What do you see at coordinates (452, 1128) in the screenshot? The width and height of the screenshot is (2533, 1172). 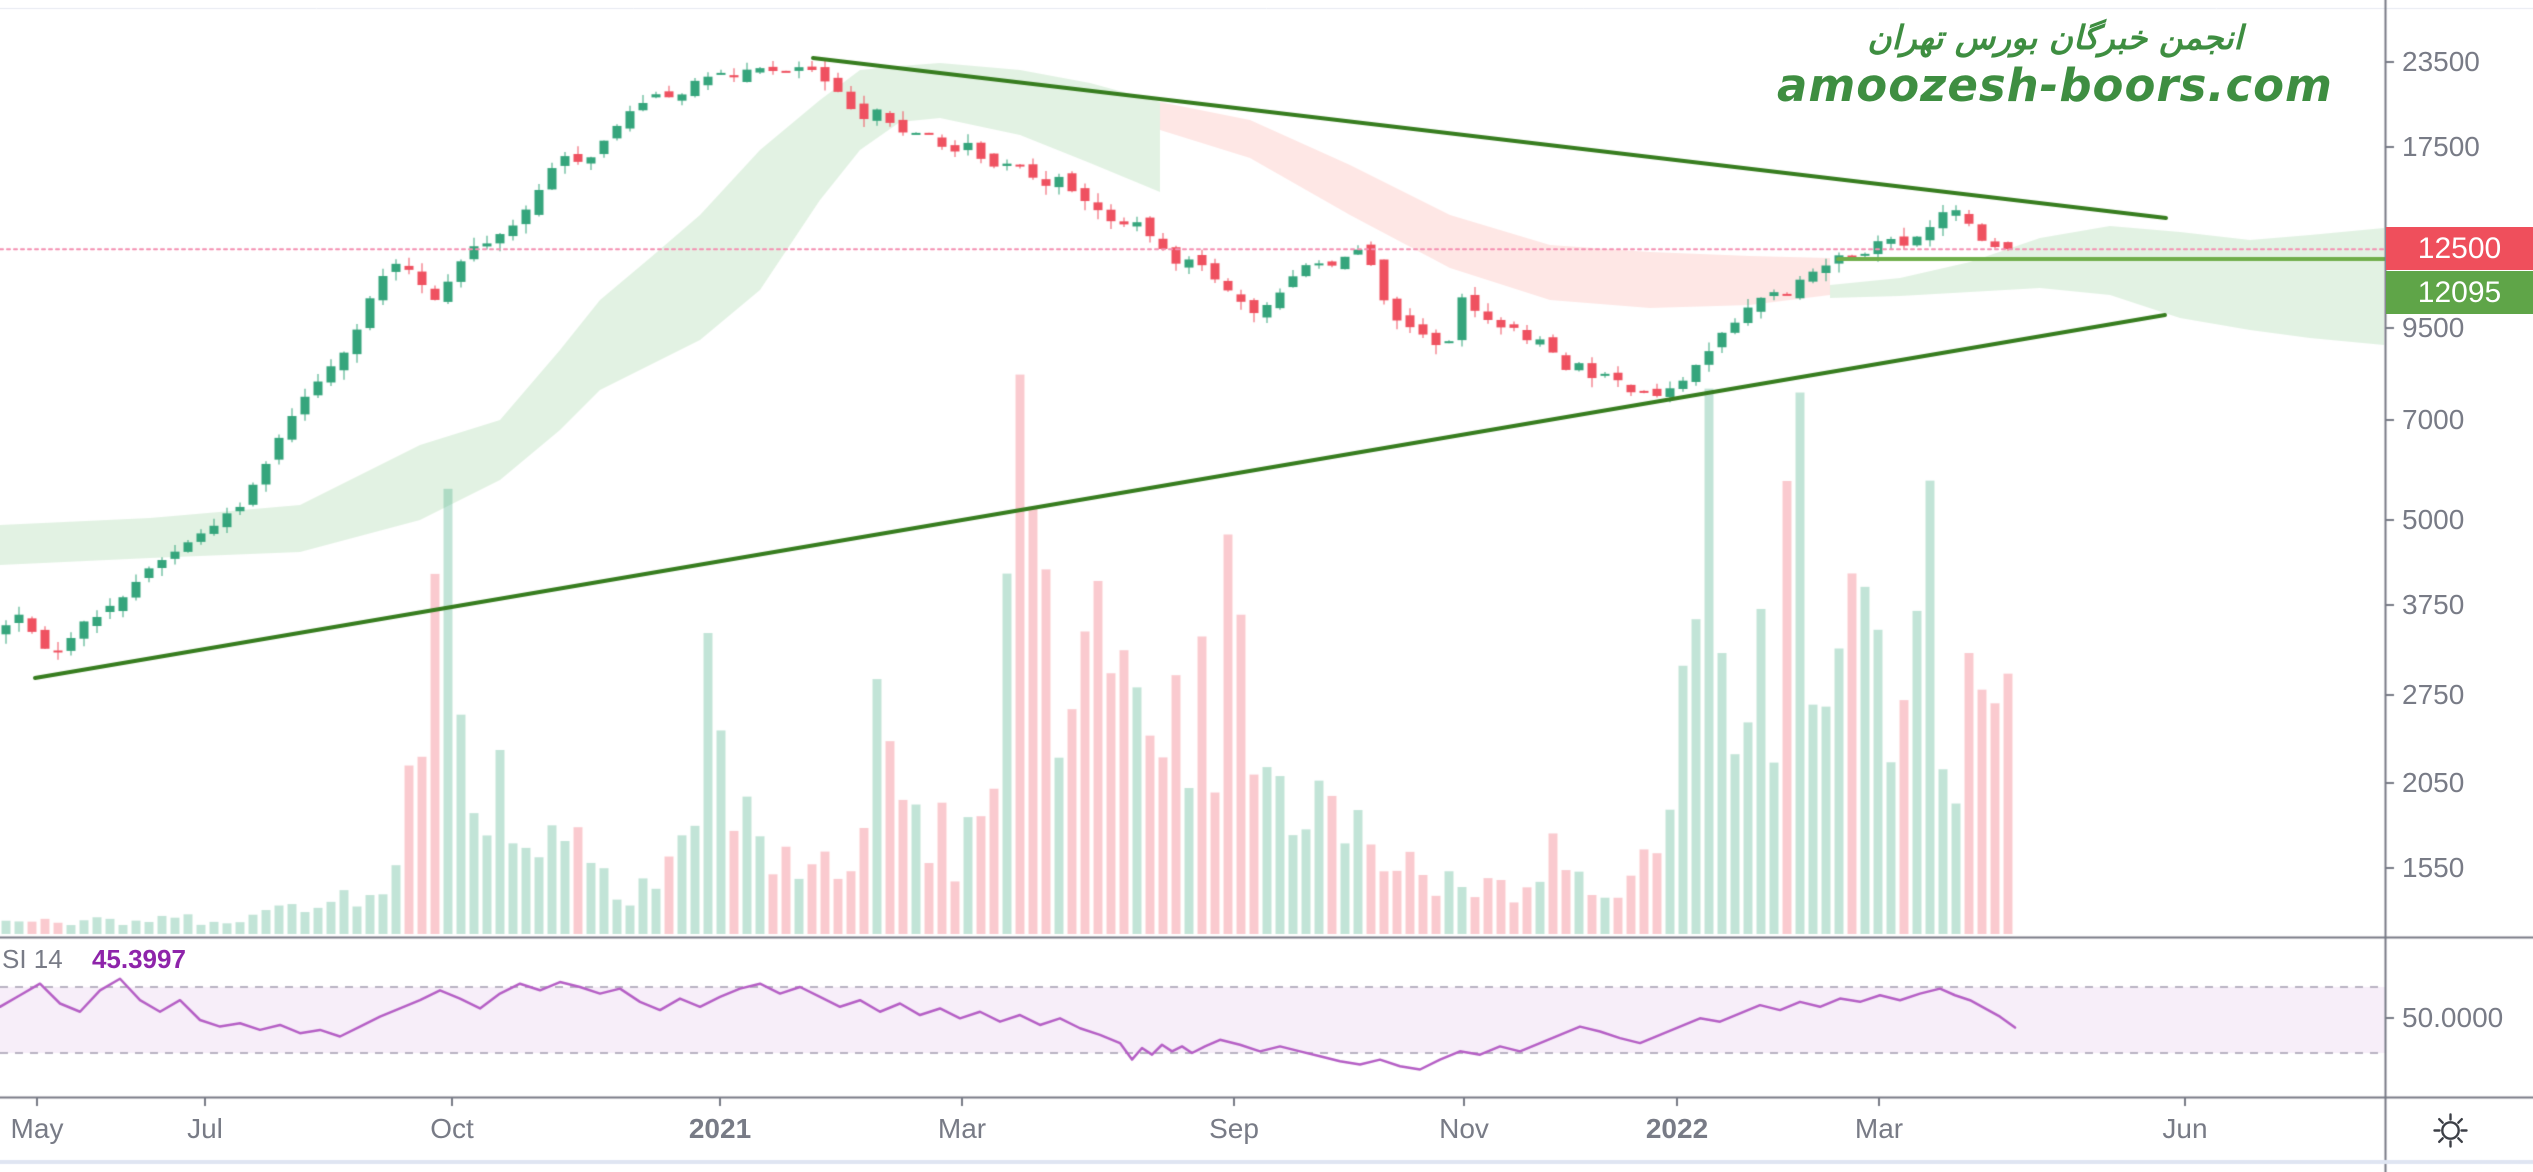 I see `time-tick-label: Oct` at bounding box center [452, 1128].